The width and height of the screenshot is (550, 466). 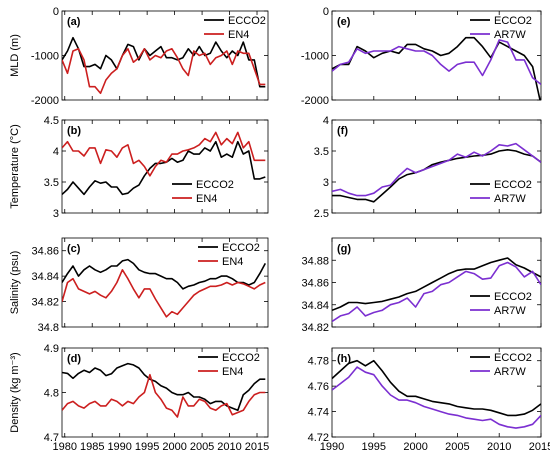 What do you see at coordinates (315, 306) in the screenshot?
I see `panel-g-ytick-label: 34.84` at bounding box center [315, 306].